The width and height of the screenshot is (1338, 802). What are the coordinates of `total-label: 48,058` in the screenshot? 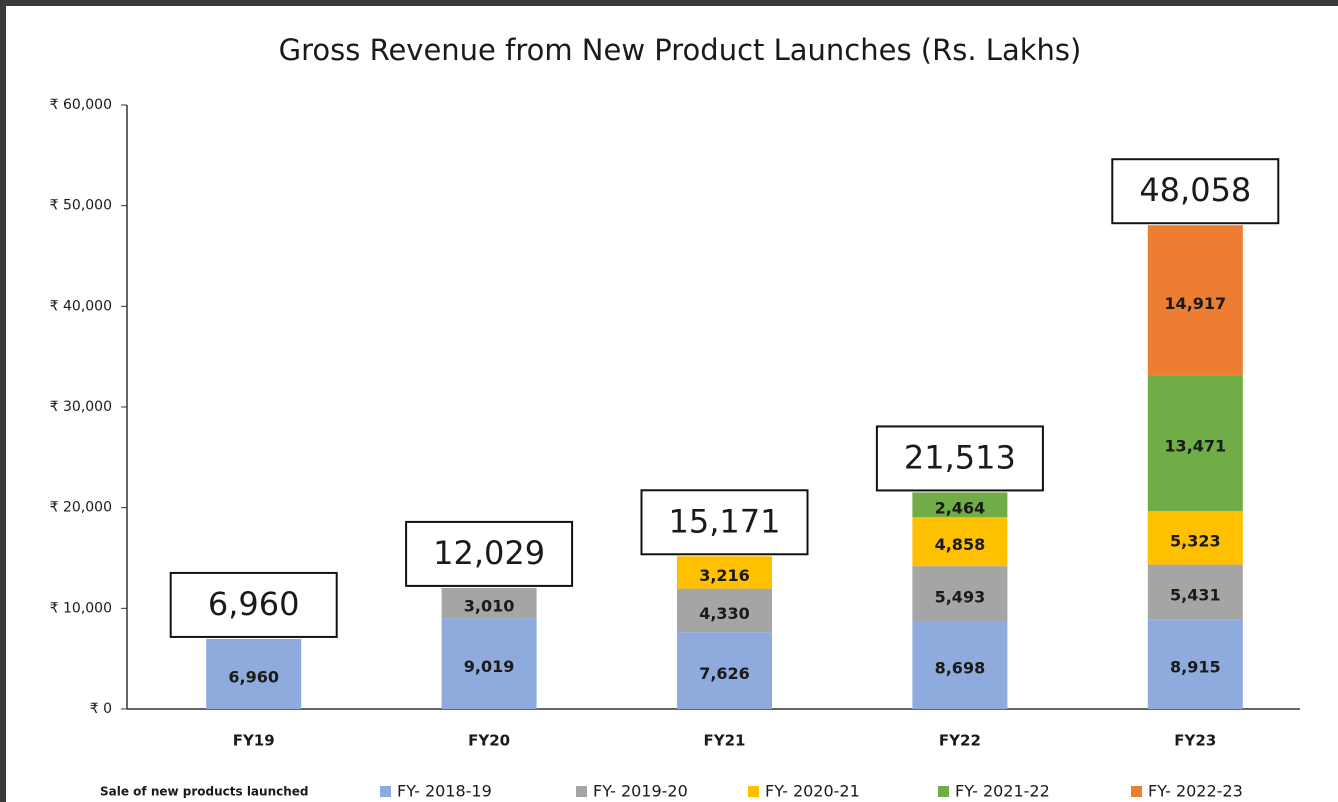 It's located at (1195, 190).